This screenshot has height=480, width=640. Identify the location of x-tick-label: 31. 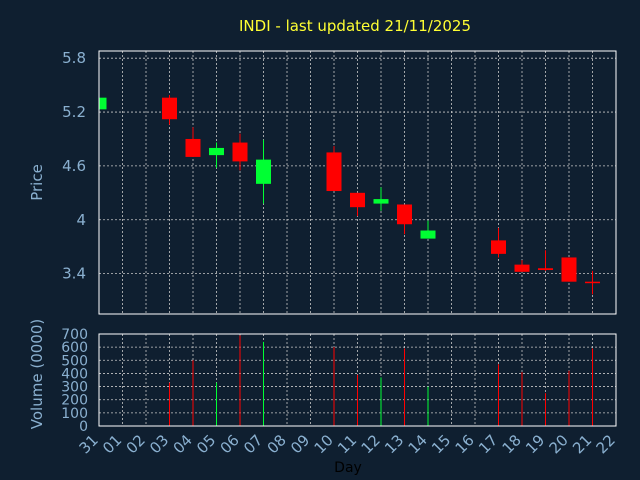
(89, 444).